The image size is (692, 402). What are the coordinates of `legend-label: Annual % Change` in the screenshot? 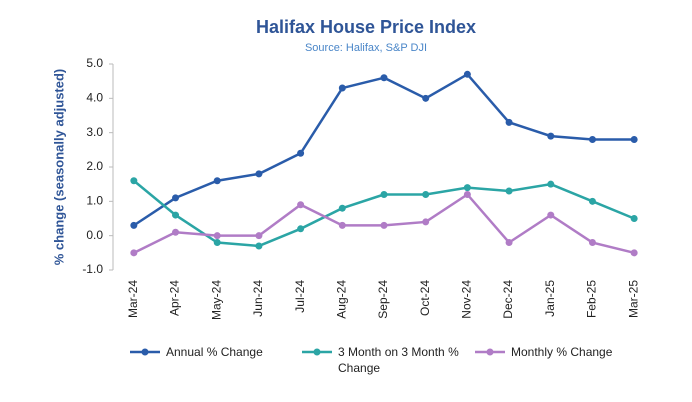 It's located at (214, 352).